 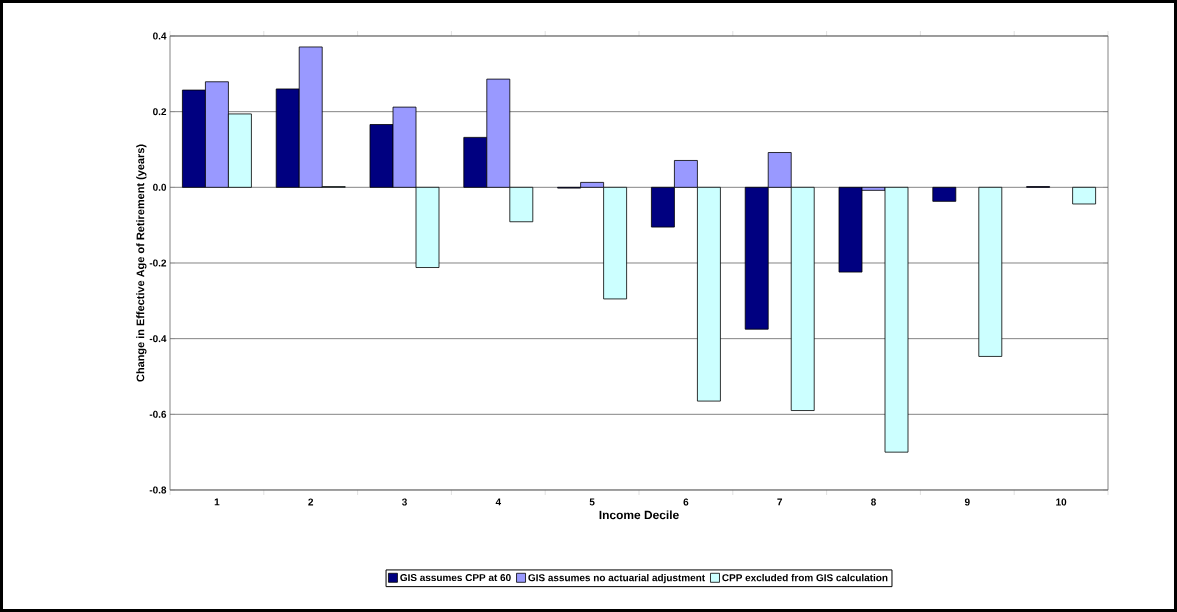 I want to click on y-tick-label: -0.6, so click(x=158, y=414).